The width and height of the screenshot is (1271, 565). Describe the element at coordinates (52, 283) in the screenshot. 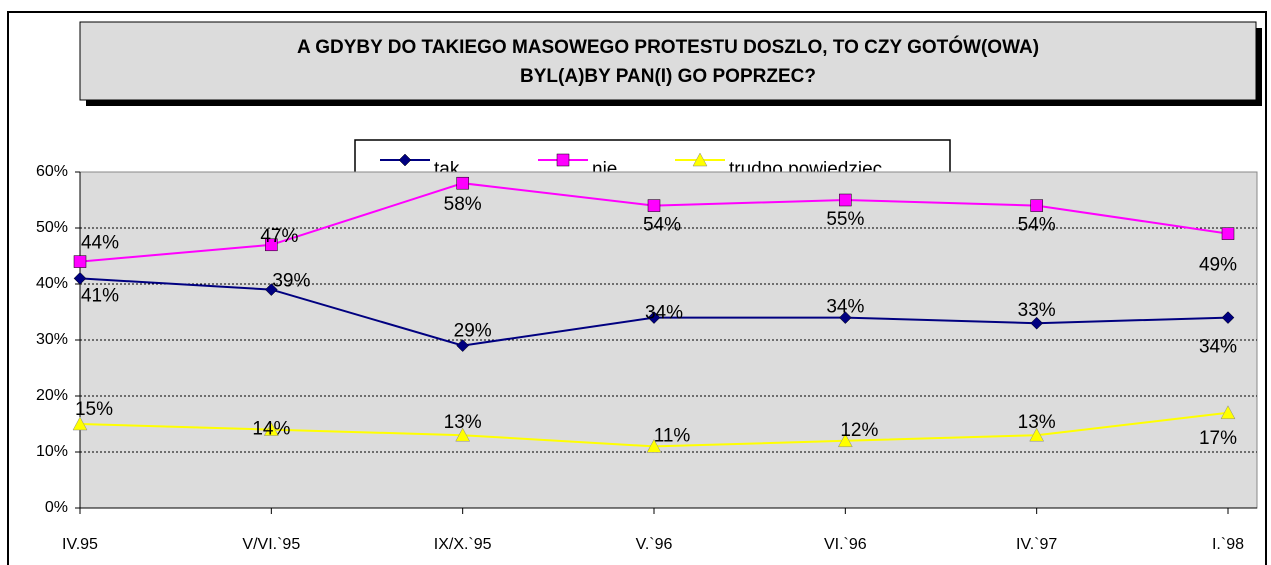

I see `y-tick-label: 40%` at that location.